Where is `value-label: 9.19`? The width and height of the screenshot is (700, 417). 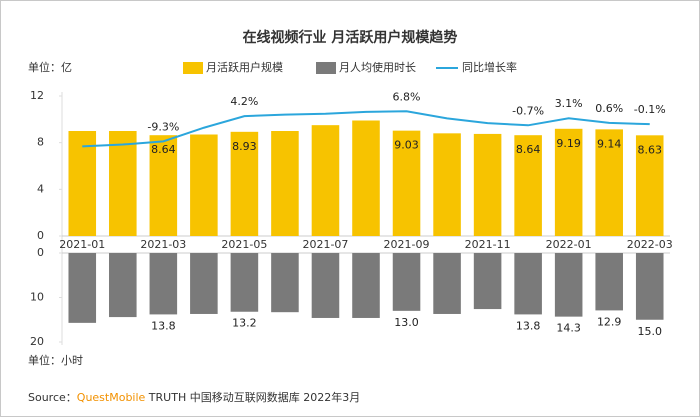 value-label: 9.19 is located at coordinates (568, 143).